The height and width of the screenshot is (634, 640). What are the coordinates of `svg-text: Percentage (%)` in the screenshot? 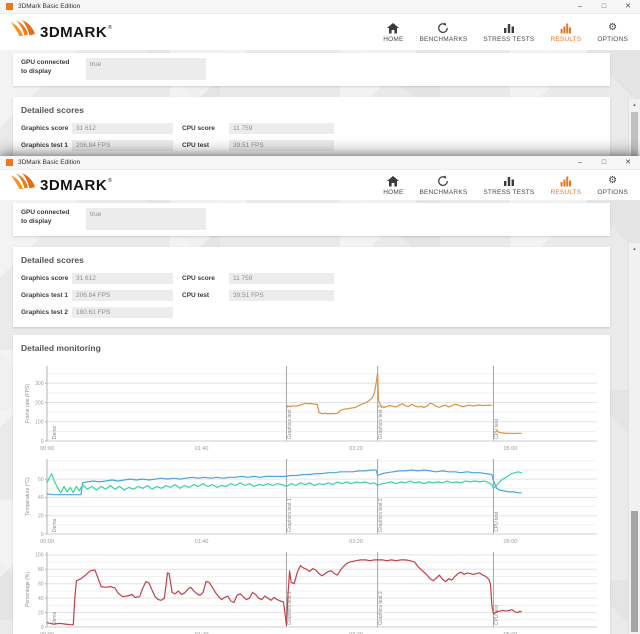 It's located at (28, 589).